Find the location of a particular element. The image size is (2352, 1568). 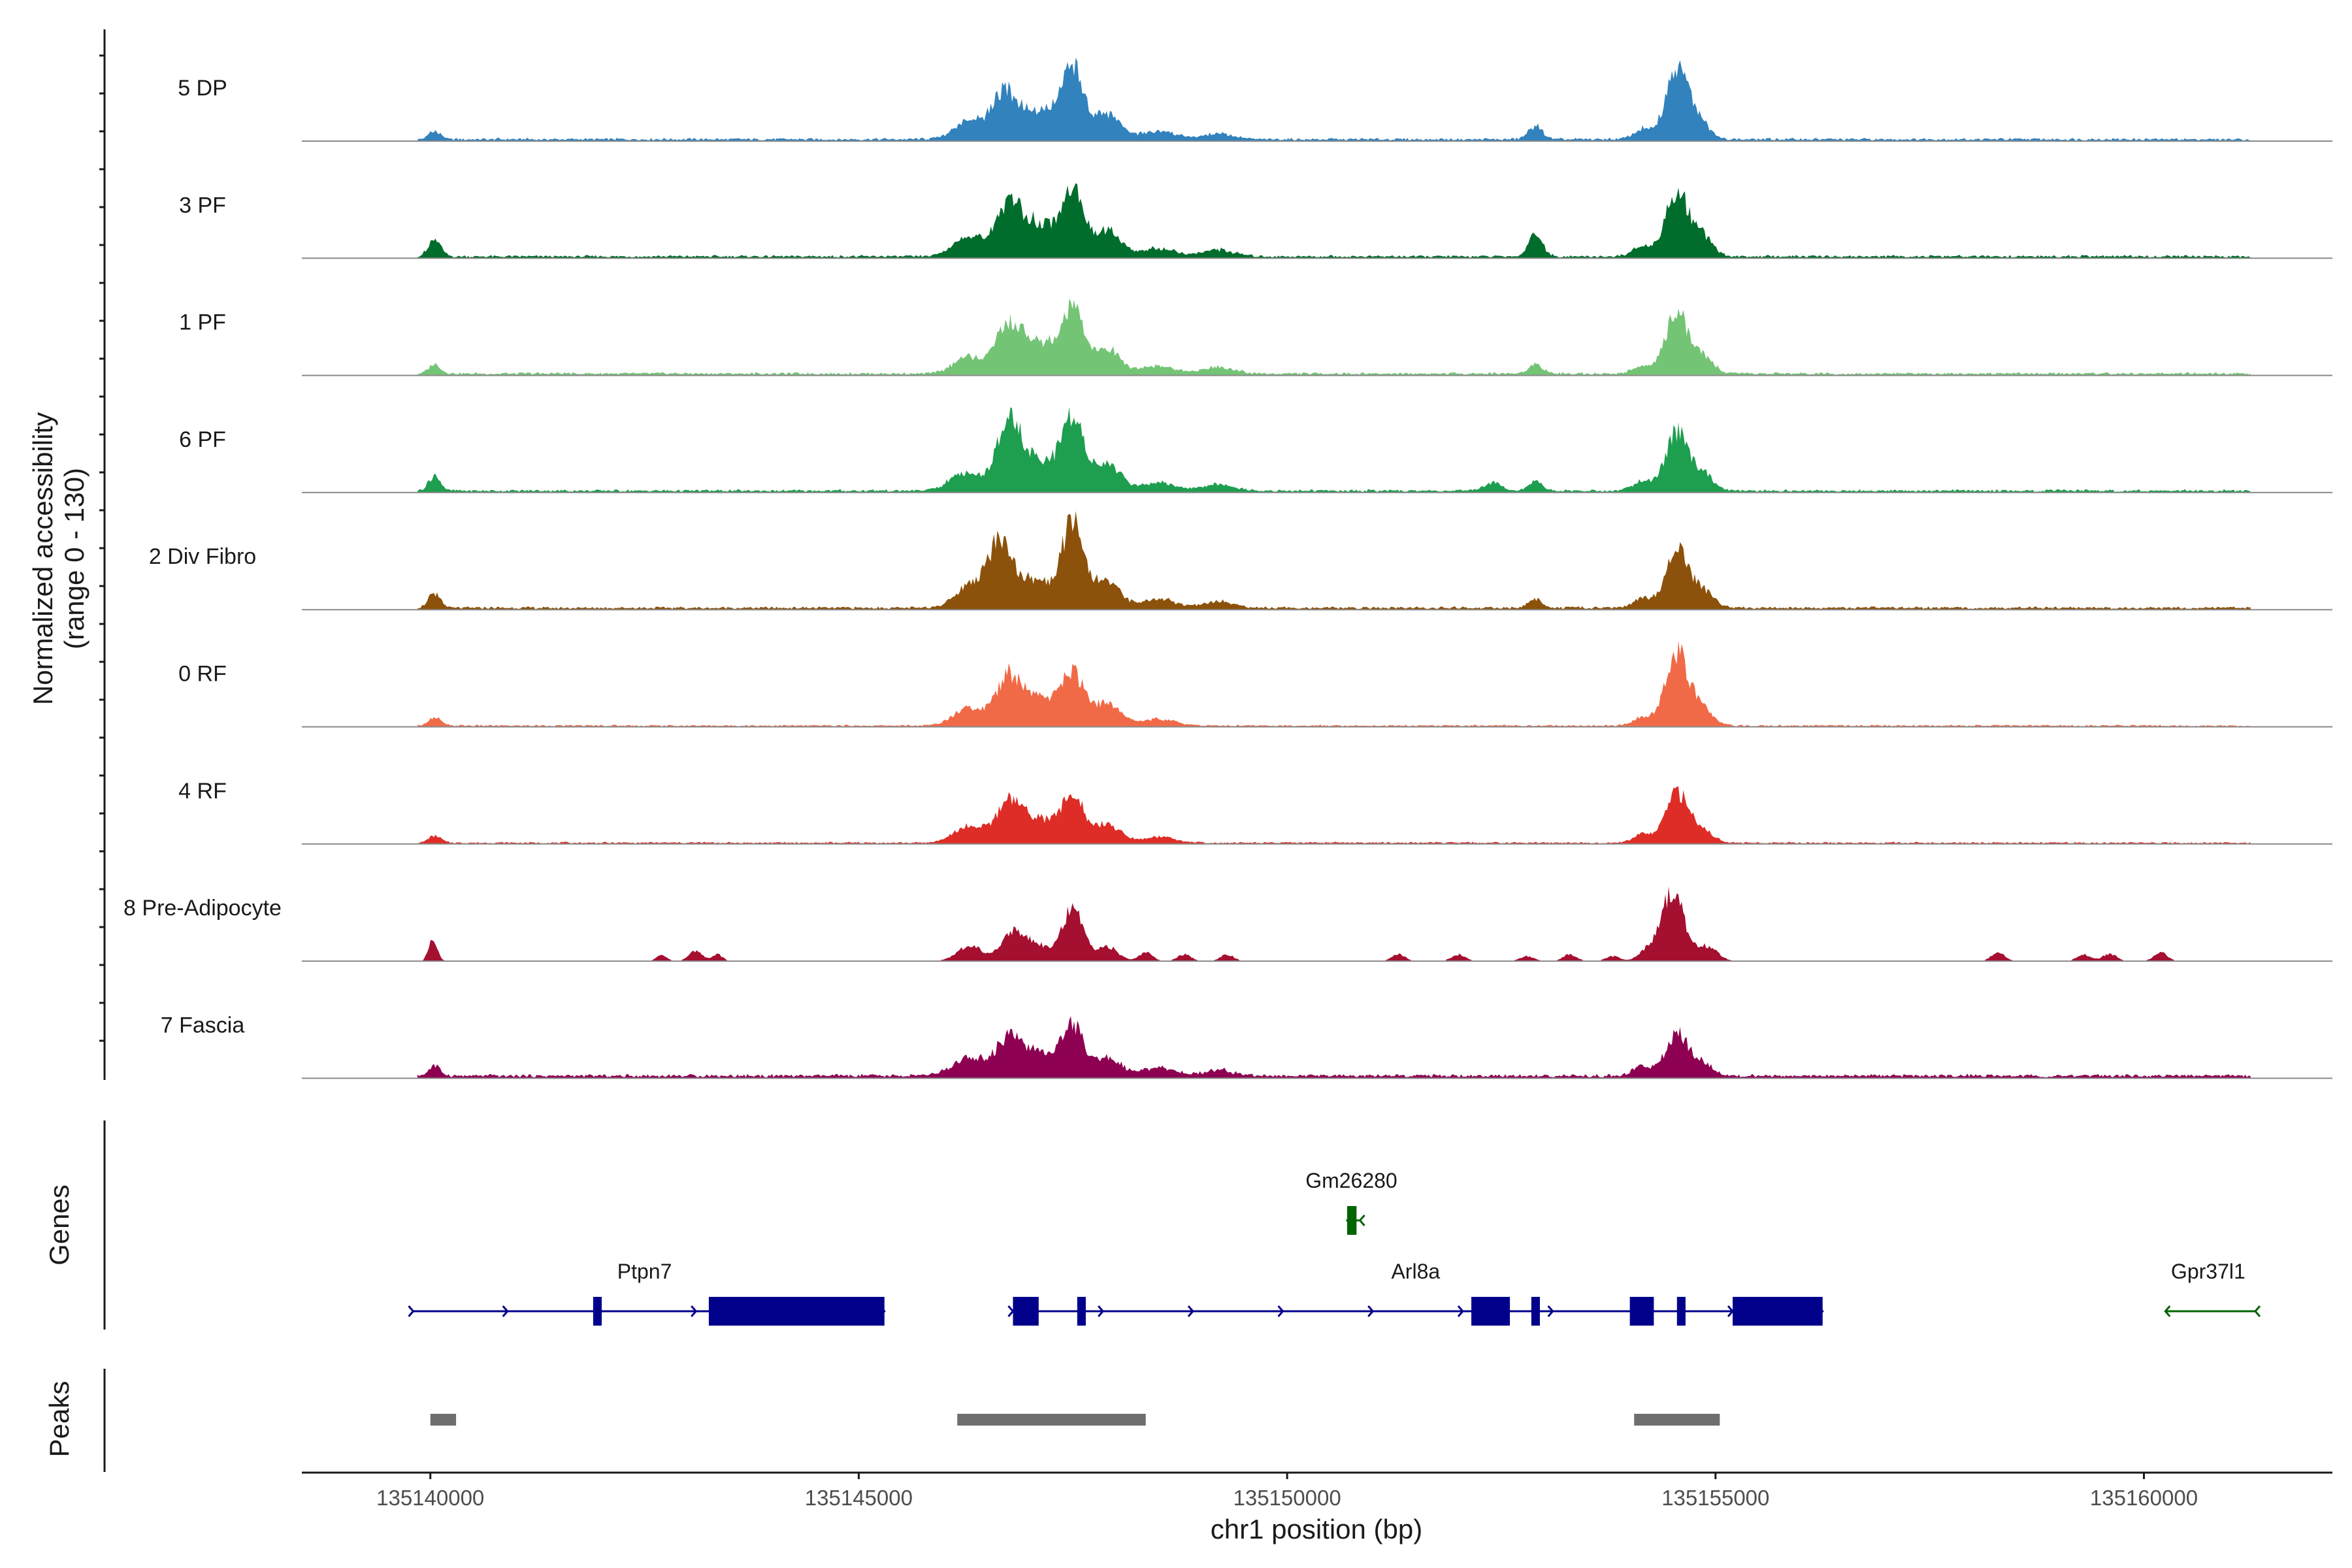

coverage-track: 3 PF is located at coordinates (1255, 221).